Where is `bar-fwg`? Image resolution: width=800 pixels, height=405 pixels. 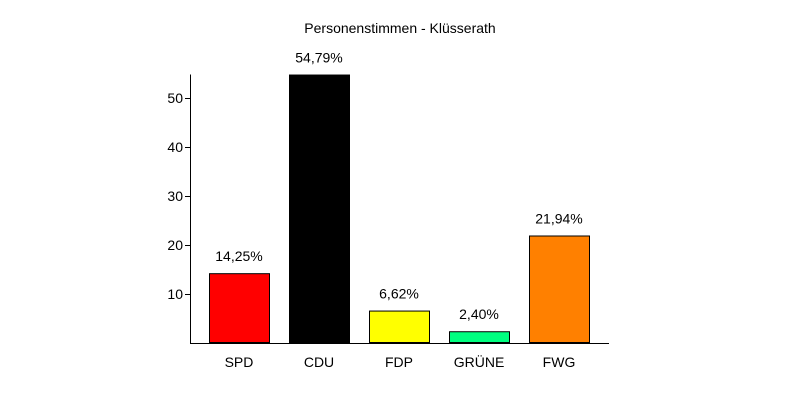 bar-fwg is located at coordinates (559, 289).